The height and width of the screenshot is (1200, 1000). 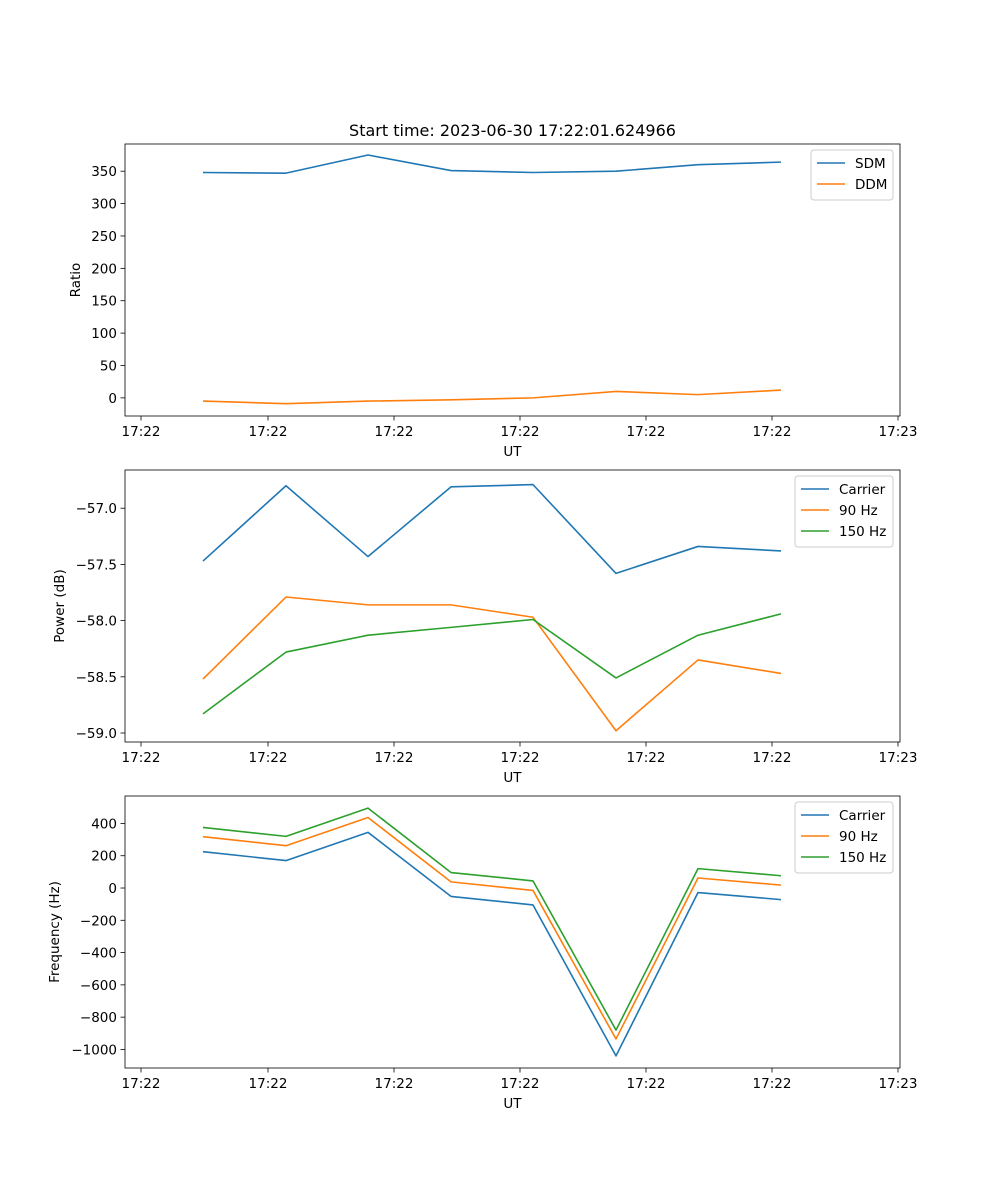 I want to click on figure-title: Start time: 2023-06-30 17:22:01.624966, so click(x=512, y=130).